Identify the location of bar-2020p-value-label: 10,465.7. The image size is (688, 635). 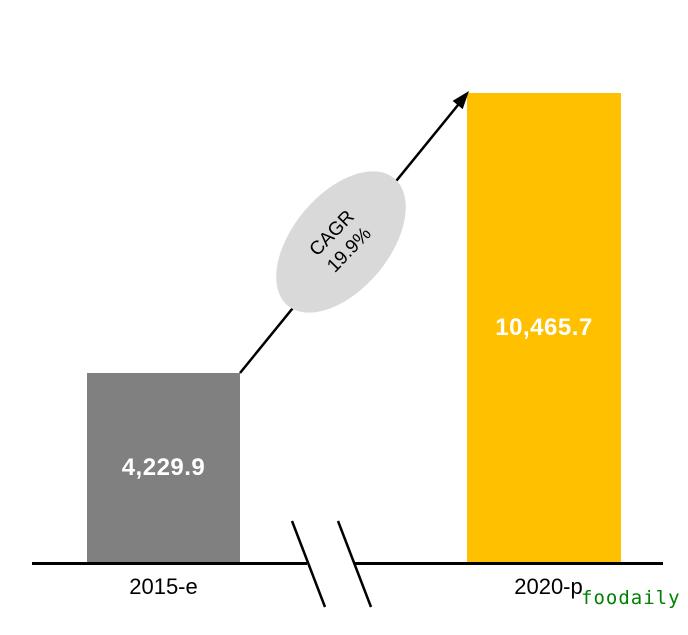
(544, 327).